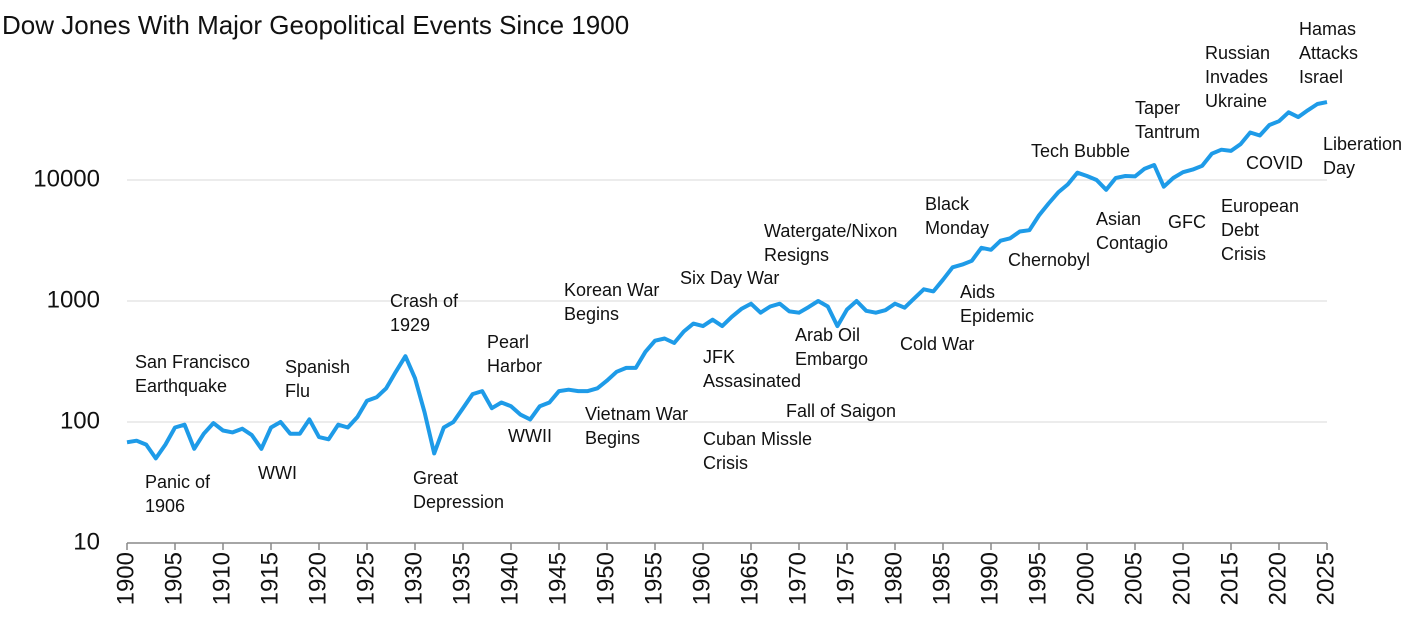  Describe the element at coordinates (1157, 108) in the screenshot. I see `annotation: Taper` at that location.